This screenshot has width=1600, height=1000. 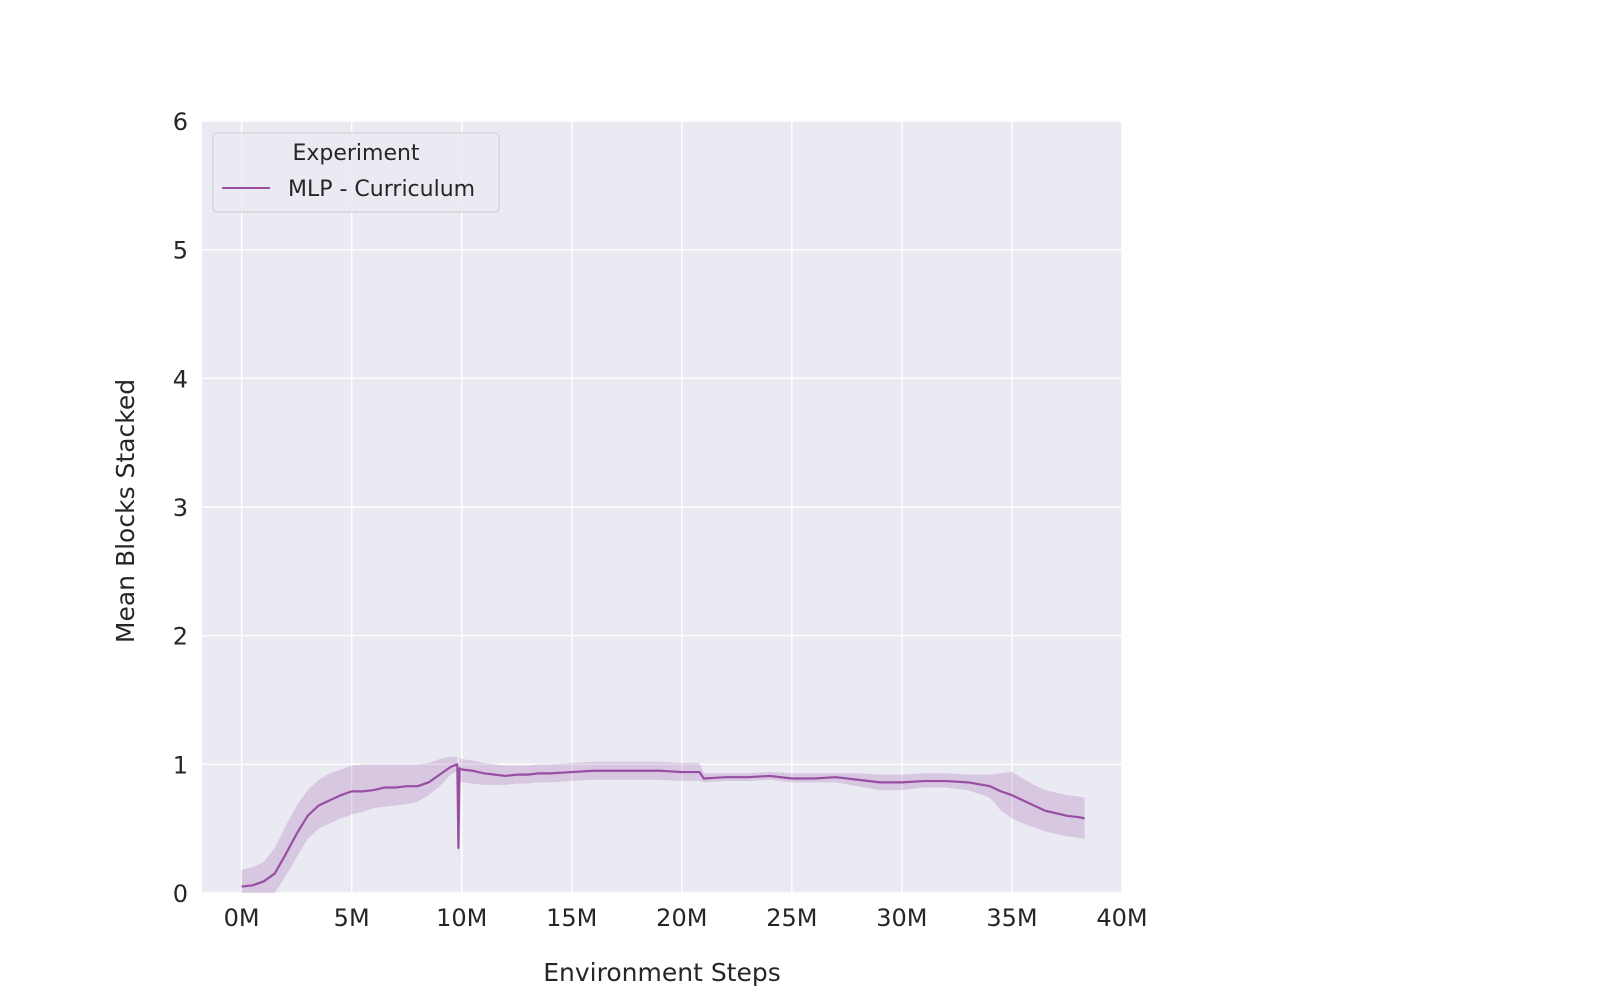 What do you see at coordinates (242, 918) in the screenshot?
I see `x-tick-label: 0M` at bounding box center [242, 918].